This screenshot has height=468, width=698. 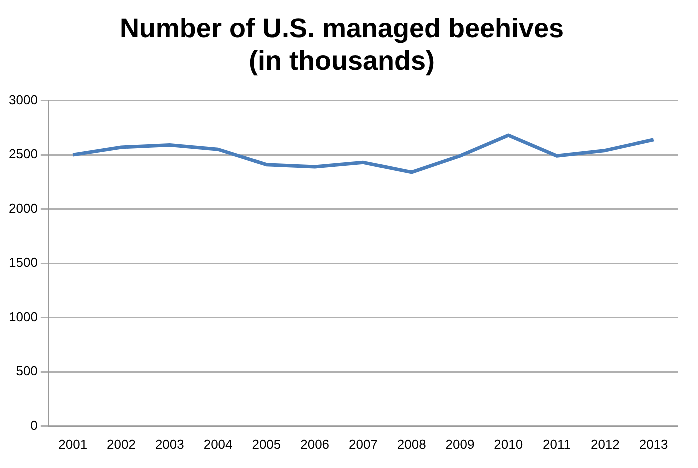 What do you see at coordinates (267, 444) in the screenshot?
I see `x-tick-label: 2005` at bounding box center [267, 444].